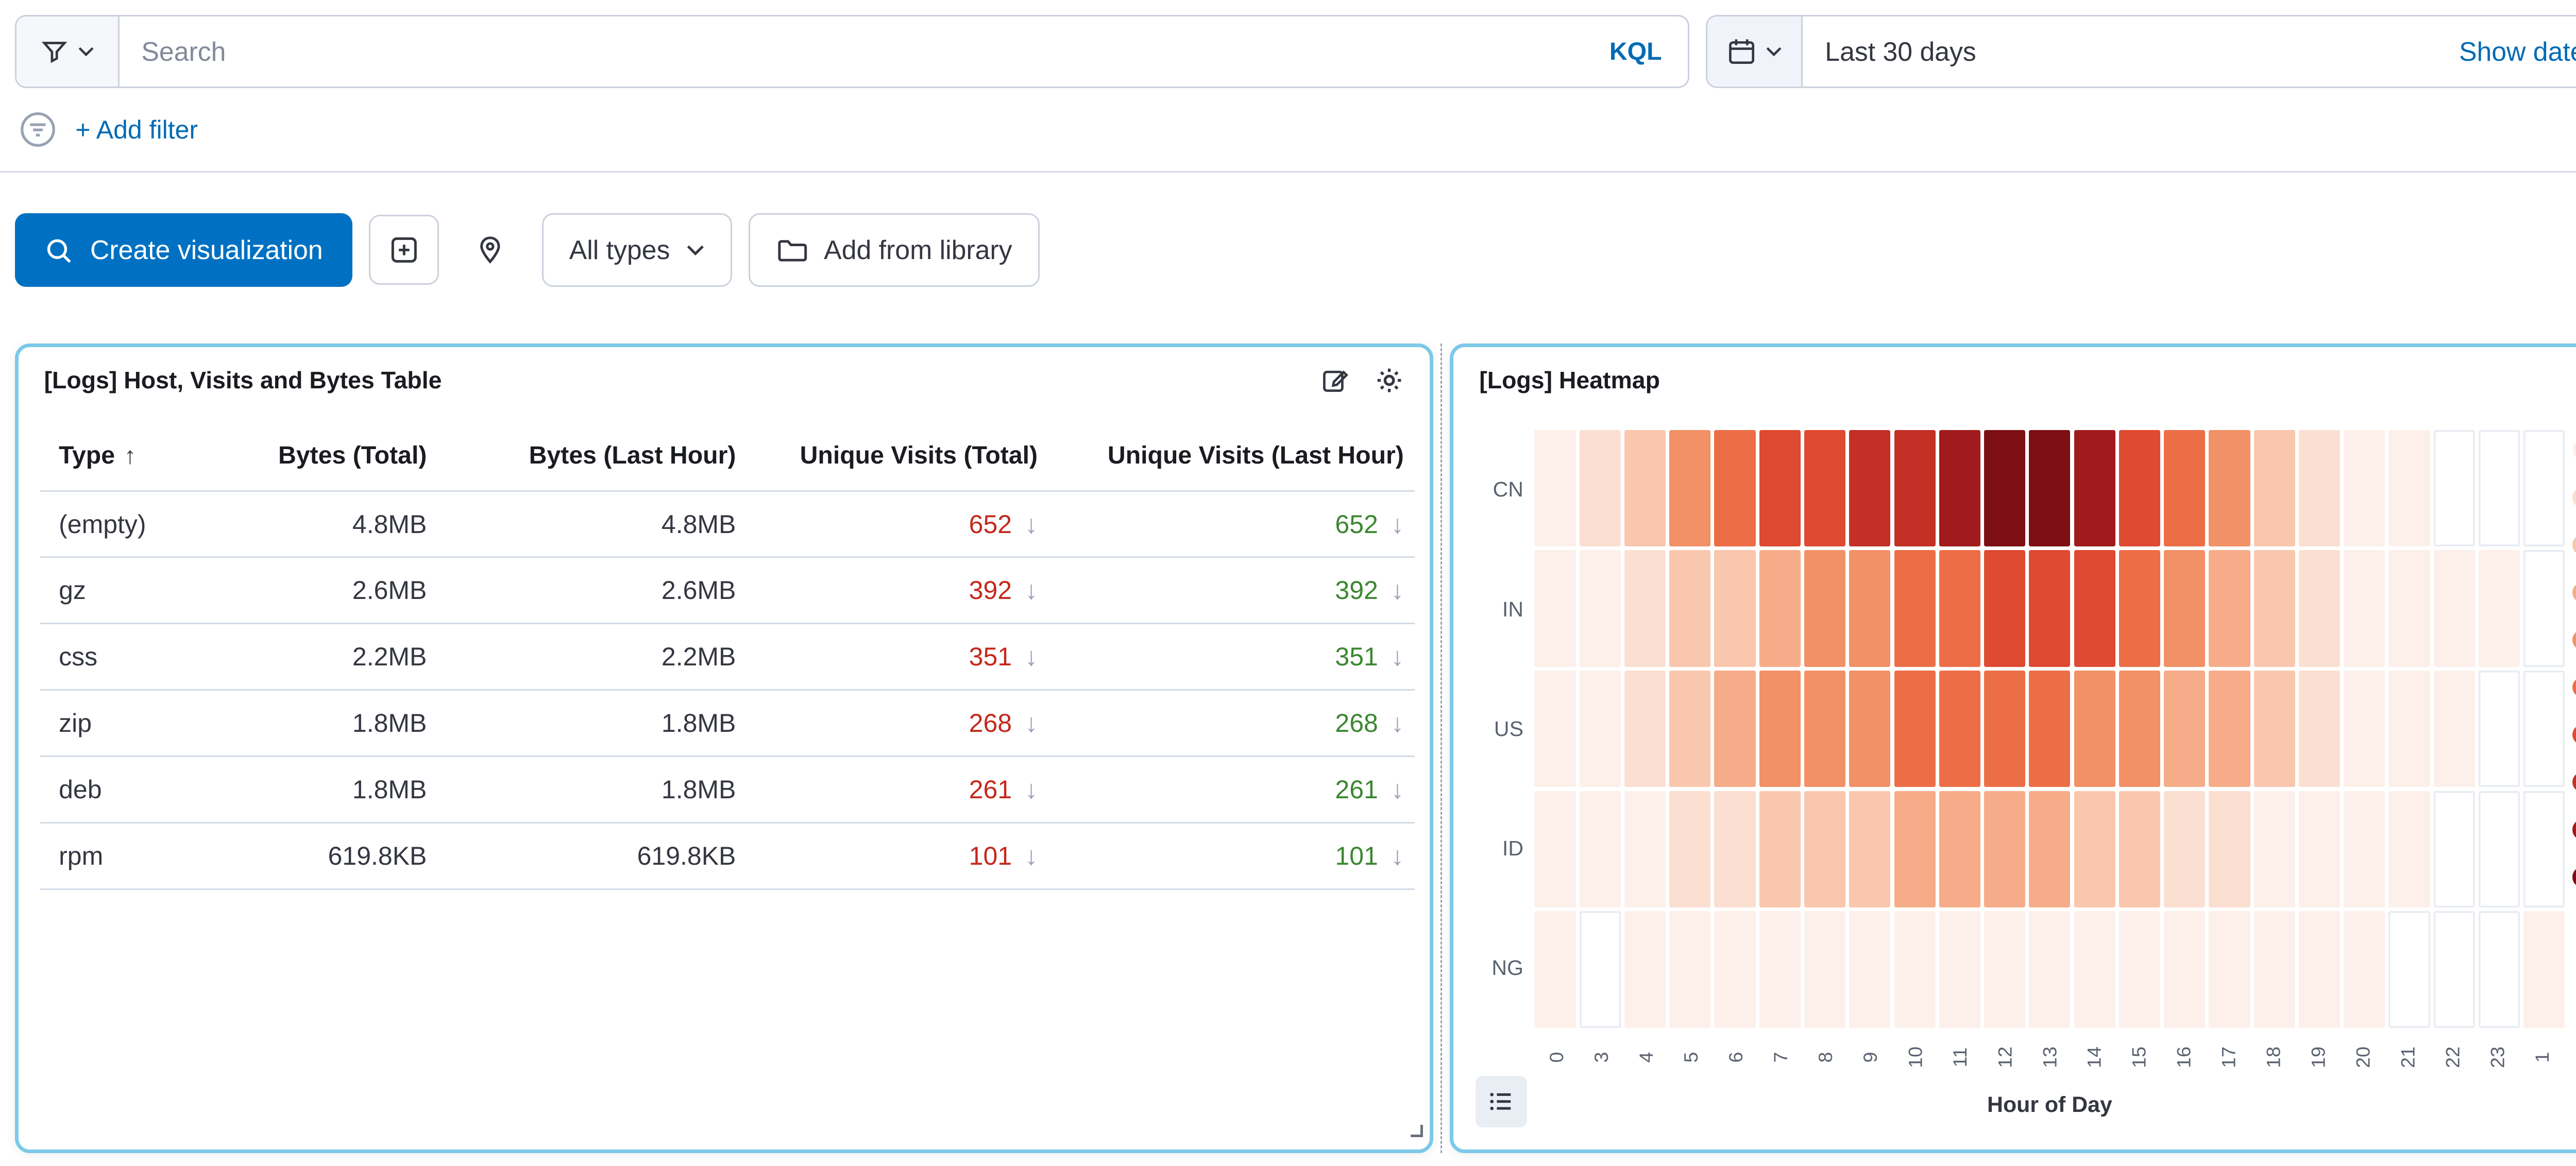  What do you see at coordinates (2574, 497) in the screenshot?
I see `legend-item: 6 - 12` at bounding box center [2574, 497].